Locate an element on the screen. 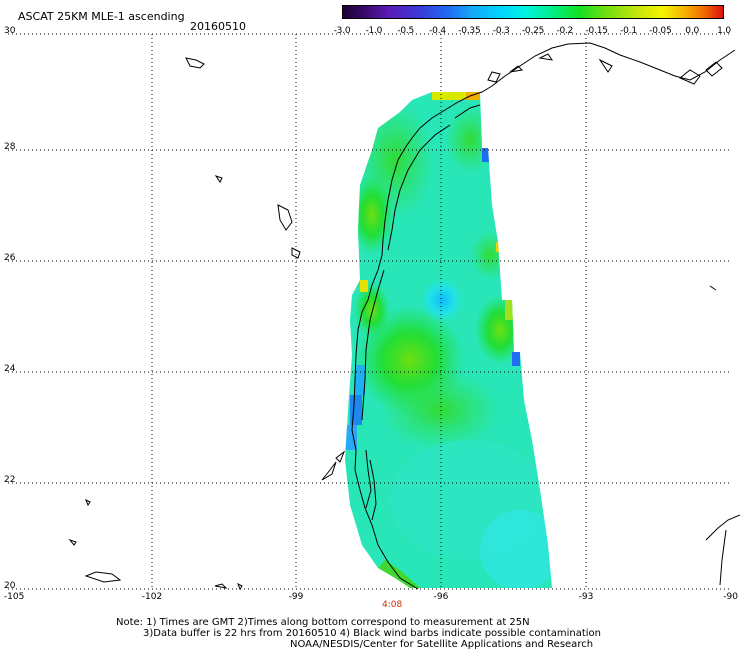  latitude-label: 28 is located at coordinates (10, 147).